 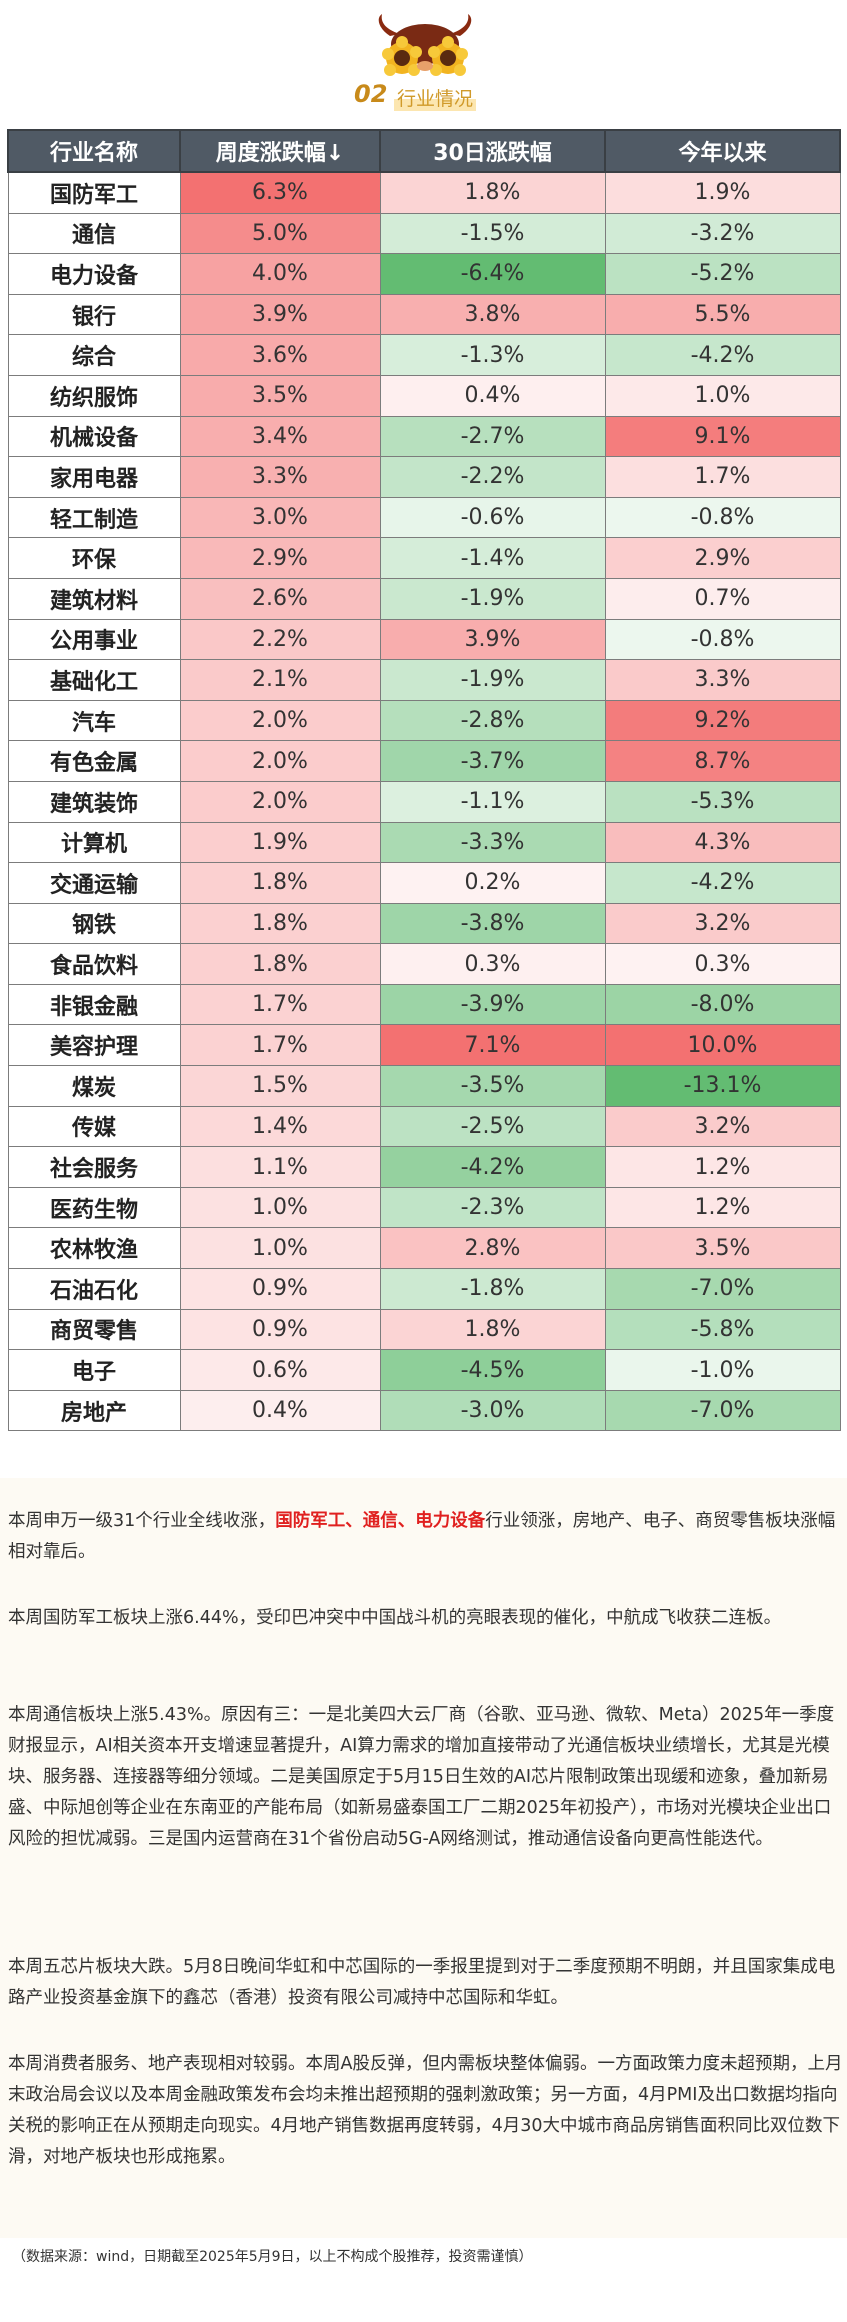 What do you see at coordinates (94, 1370) in the screenshot?
I see `industry-name-cell: 电子` at bounding box center [94, 1370].